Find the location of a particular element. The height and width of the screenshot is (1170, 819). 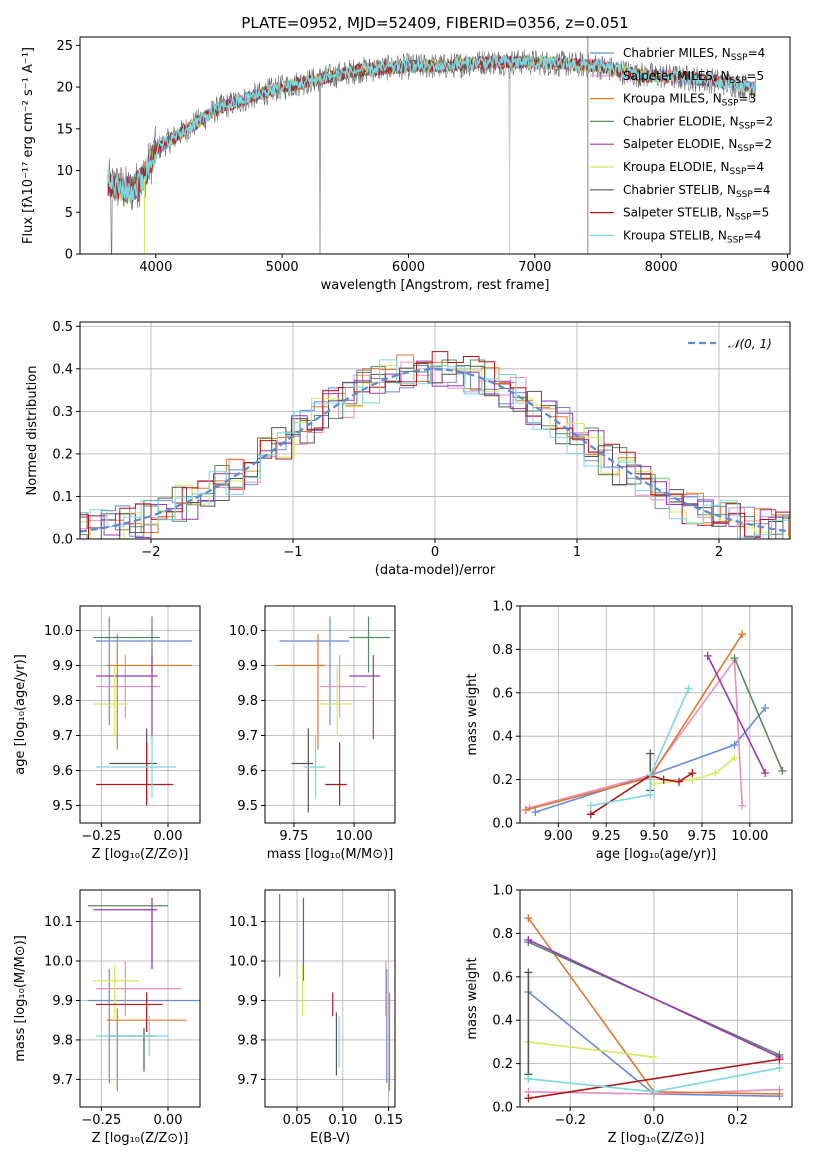

legend-series-name: Kroupa ELODIE is located at coordinates (668, 167).